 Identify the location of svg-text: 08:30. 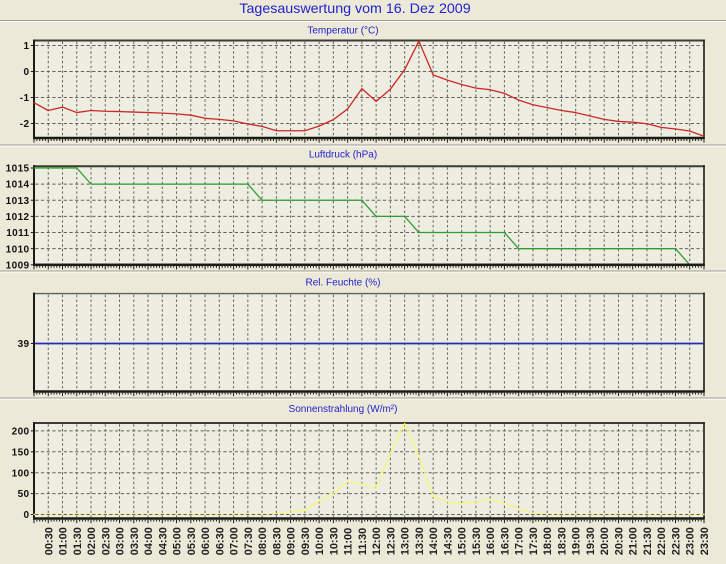
(277, 541).